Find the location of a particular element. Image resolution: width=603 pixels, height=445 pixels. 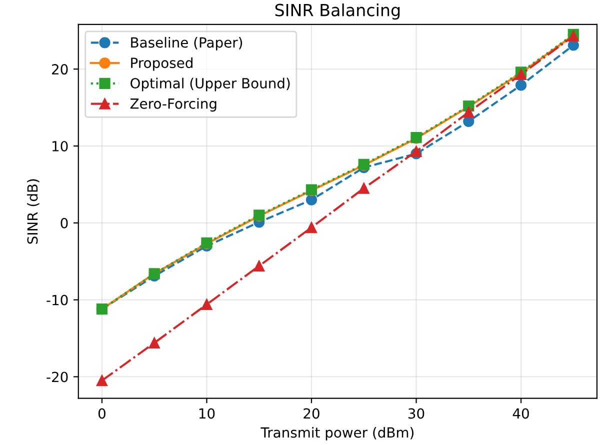

x-tick-label: 10 is located at coordinates (207, 413).